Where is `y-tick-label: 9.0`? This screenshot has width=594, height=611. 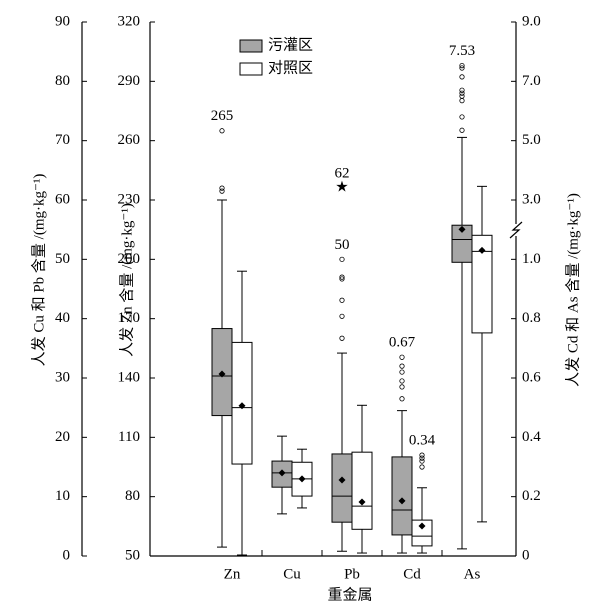 y-tick-label: 9.0 is located at coordinates (531, 21).